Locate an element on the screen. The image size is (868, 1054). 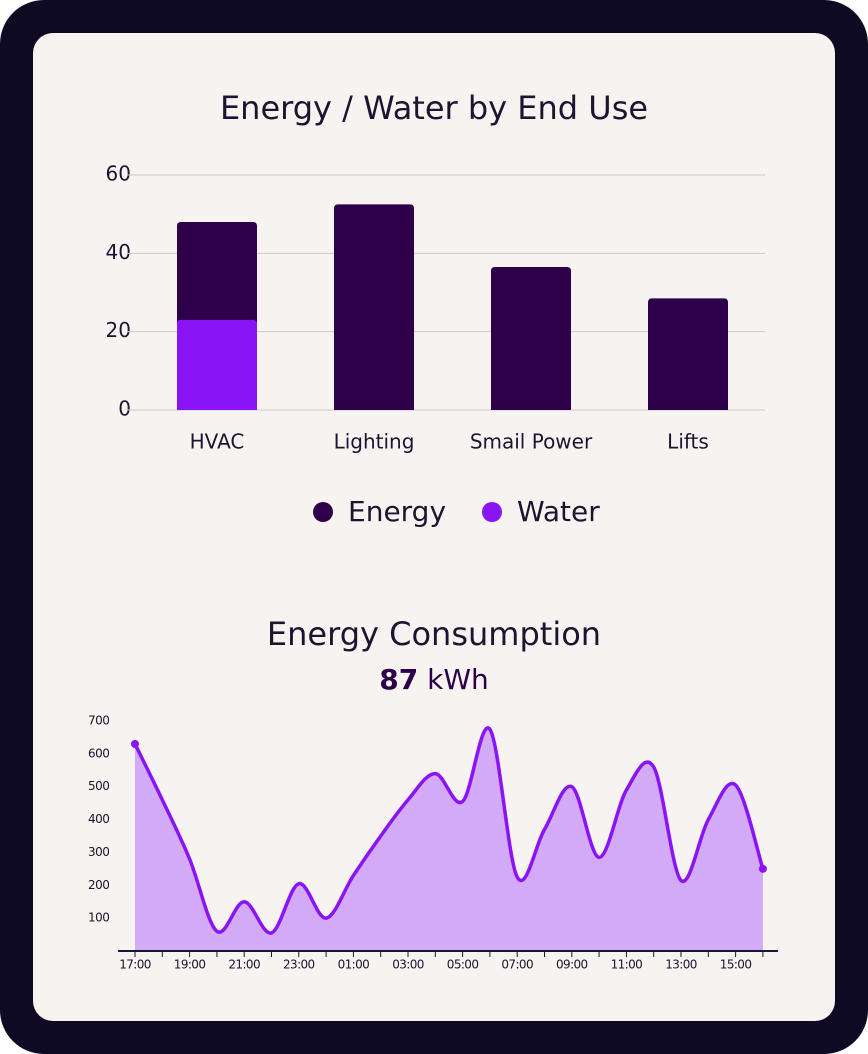
x-tick-label: 09:00 is located at coordinates (572, 965).